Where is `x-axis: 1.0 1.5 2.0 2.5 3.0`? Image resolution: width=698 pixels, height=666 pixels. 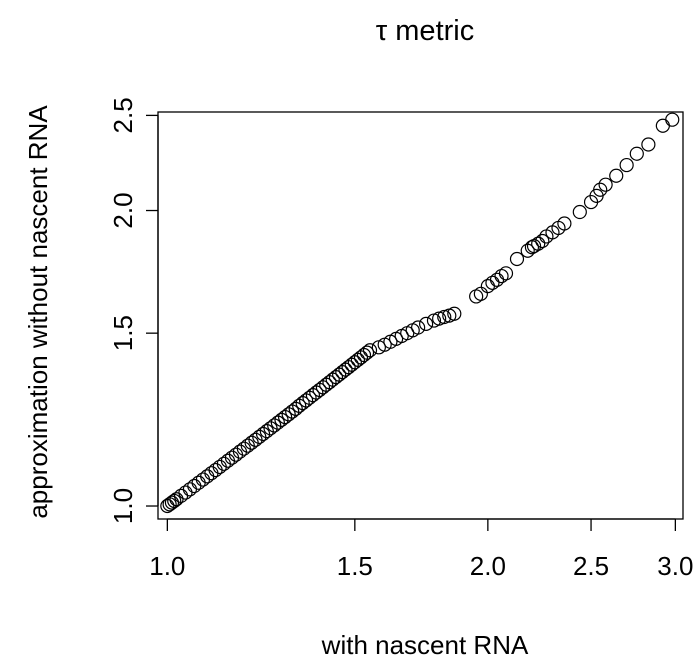 x-axis: 1.0 1.5 2.0 2.5 3.0 is located at coordinates (421, 549).